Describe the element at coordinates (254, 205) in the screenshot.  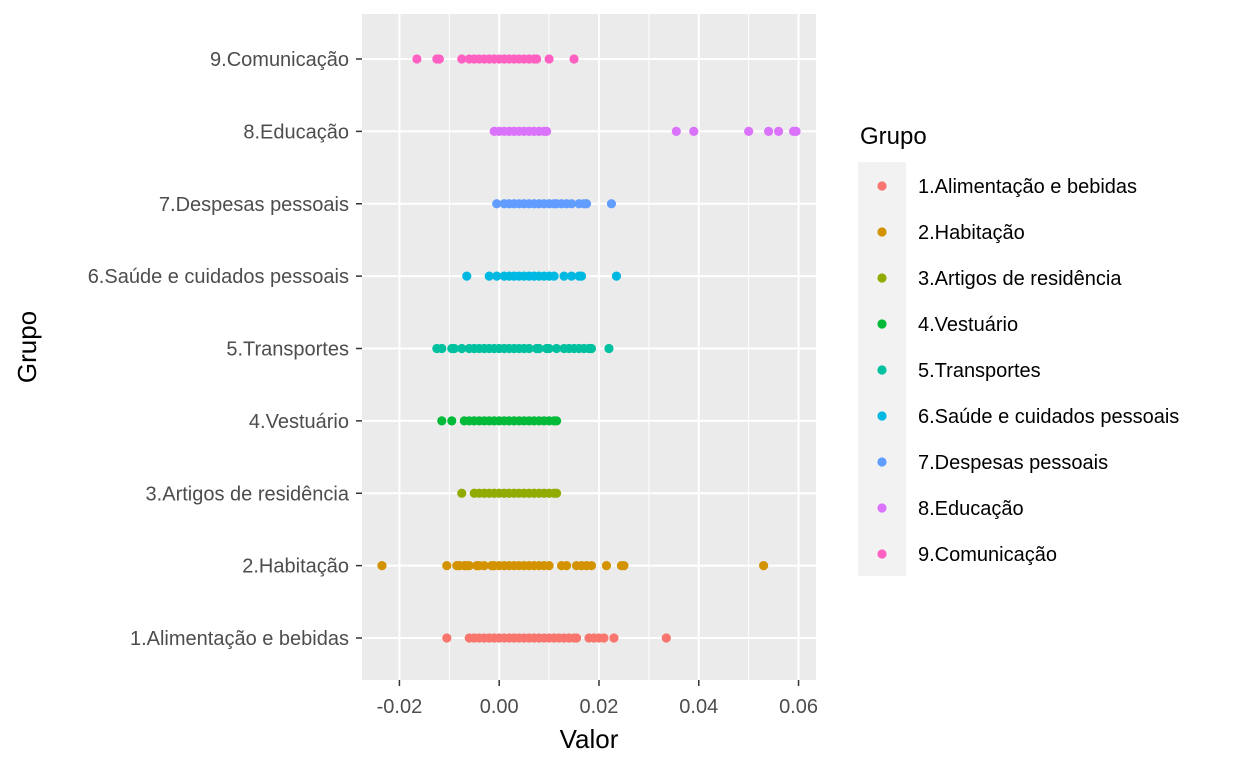
I see `y-tick-label: 7.Despesas pessoais` at that location.